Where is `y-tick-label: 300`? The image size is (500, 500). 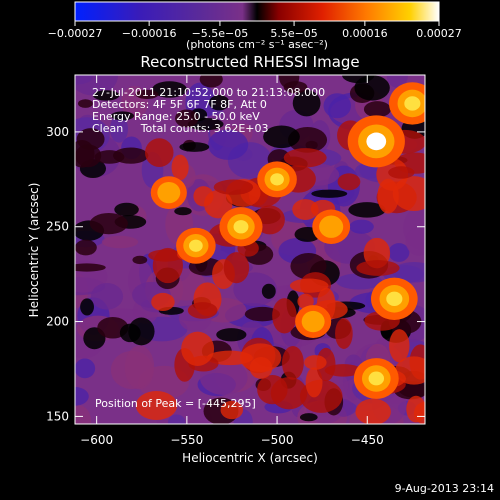
y-tick-label: 300 is located at coordinates (57, 132).